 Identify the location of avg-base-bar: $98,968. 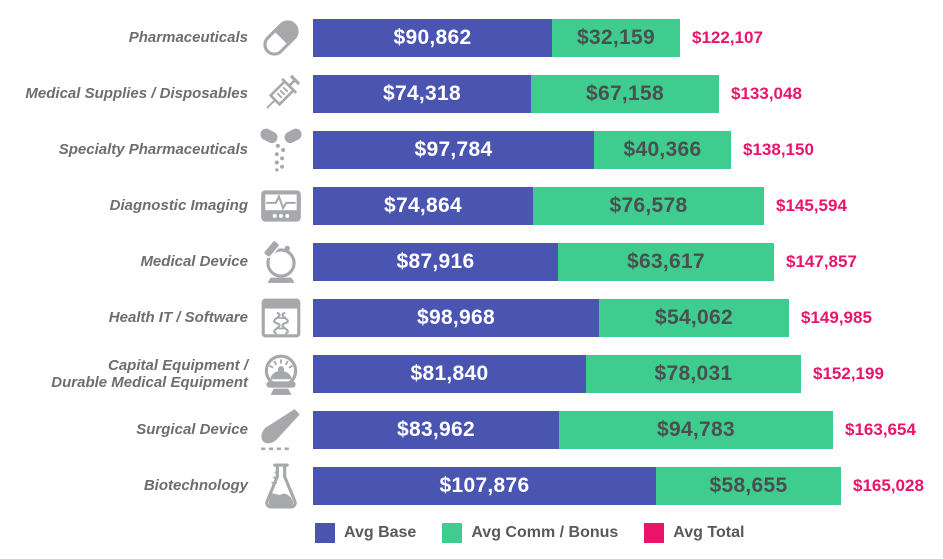
(456, 318).